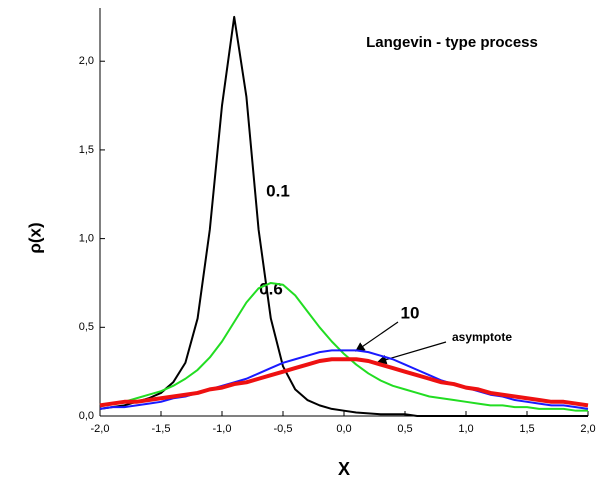 This screenshot has width=598, height=486. What do you see at coordinates (404, 429) in the screenshot?
I see `x-tick-label: 0,5` at bounding box center [404, 429].